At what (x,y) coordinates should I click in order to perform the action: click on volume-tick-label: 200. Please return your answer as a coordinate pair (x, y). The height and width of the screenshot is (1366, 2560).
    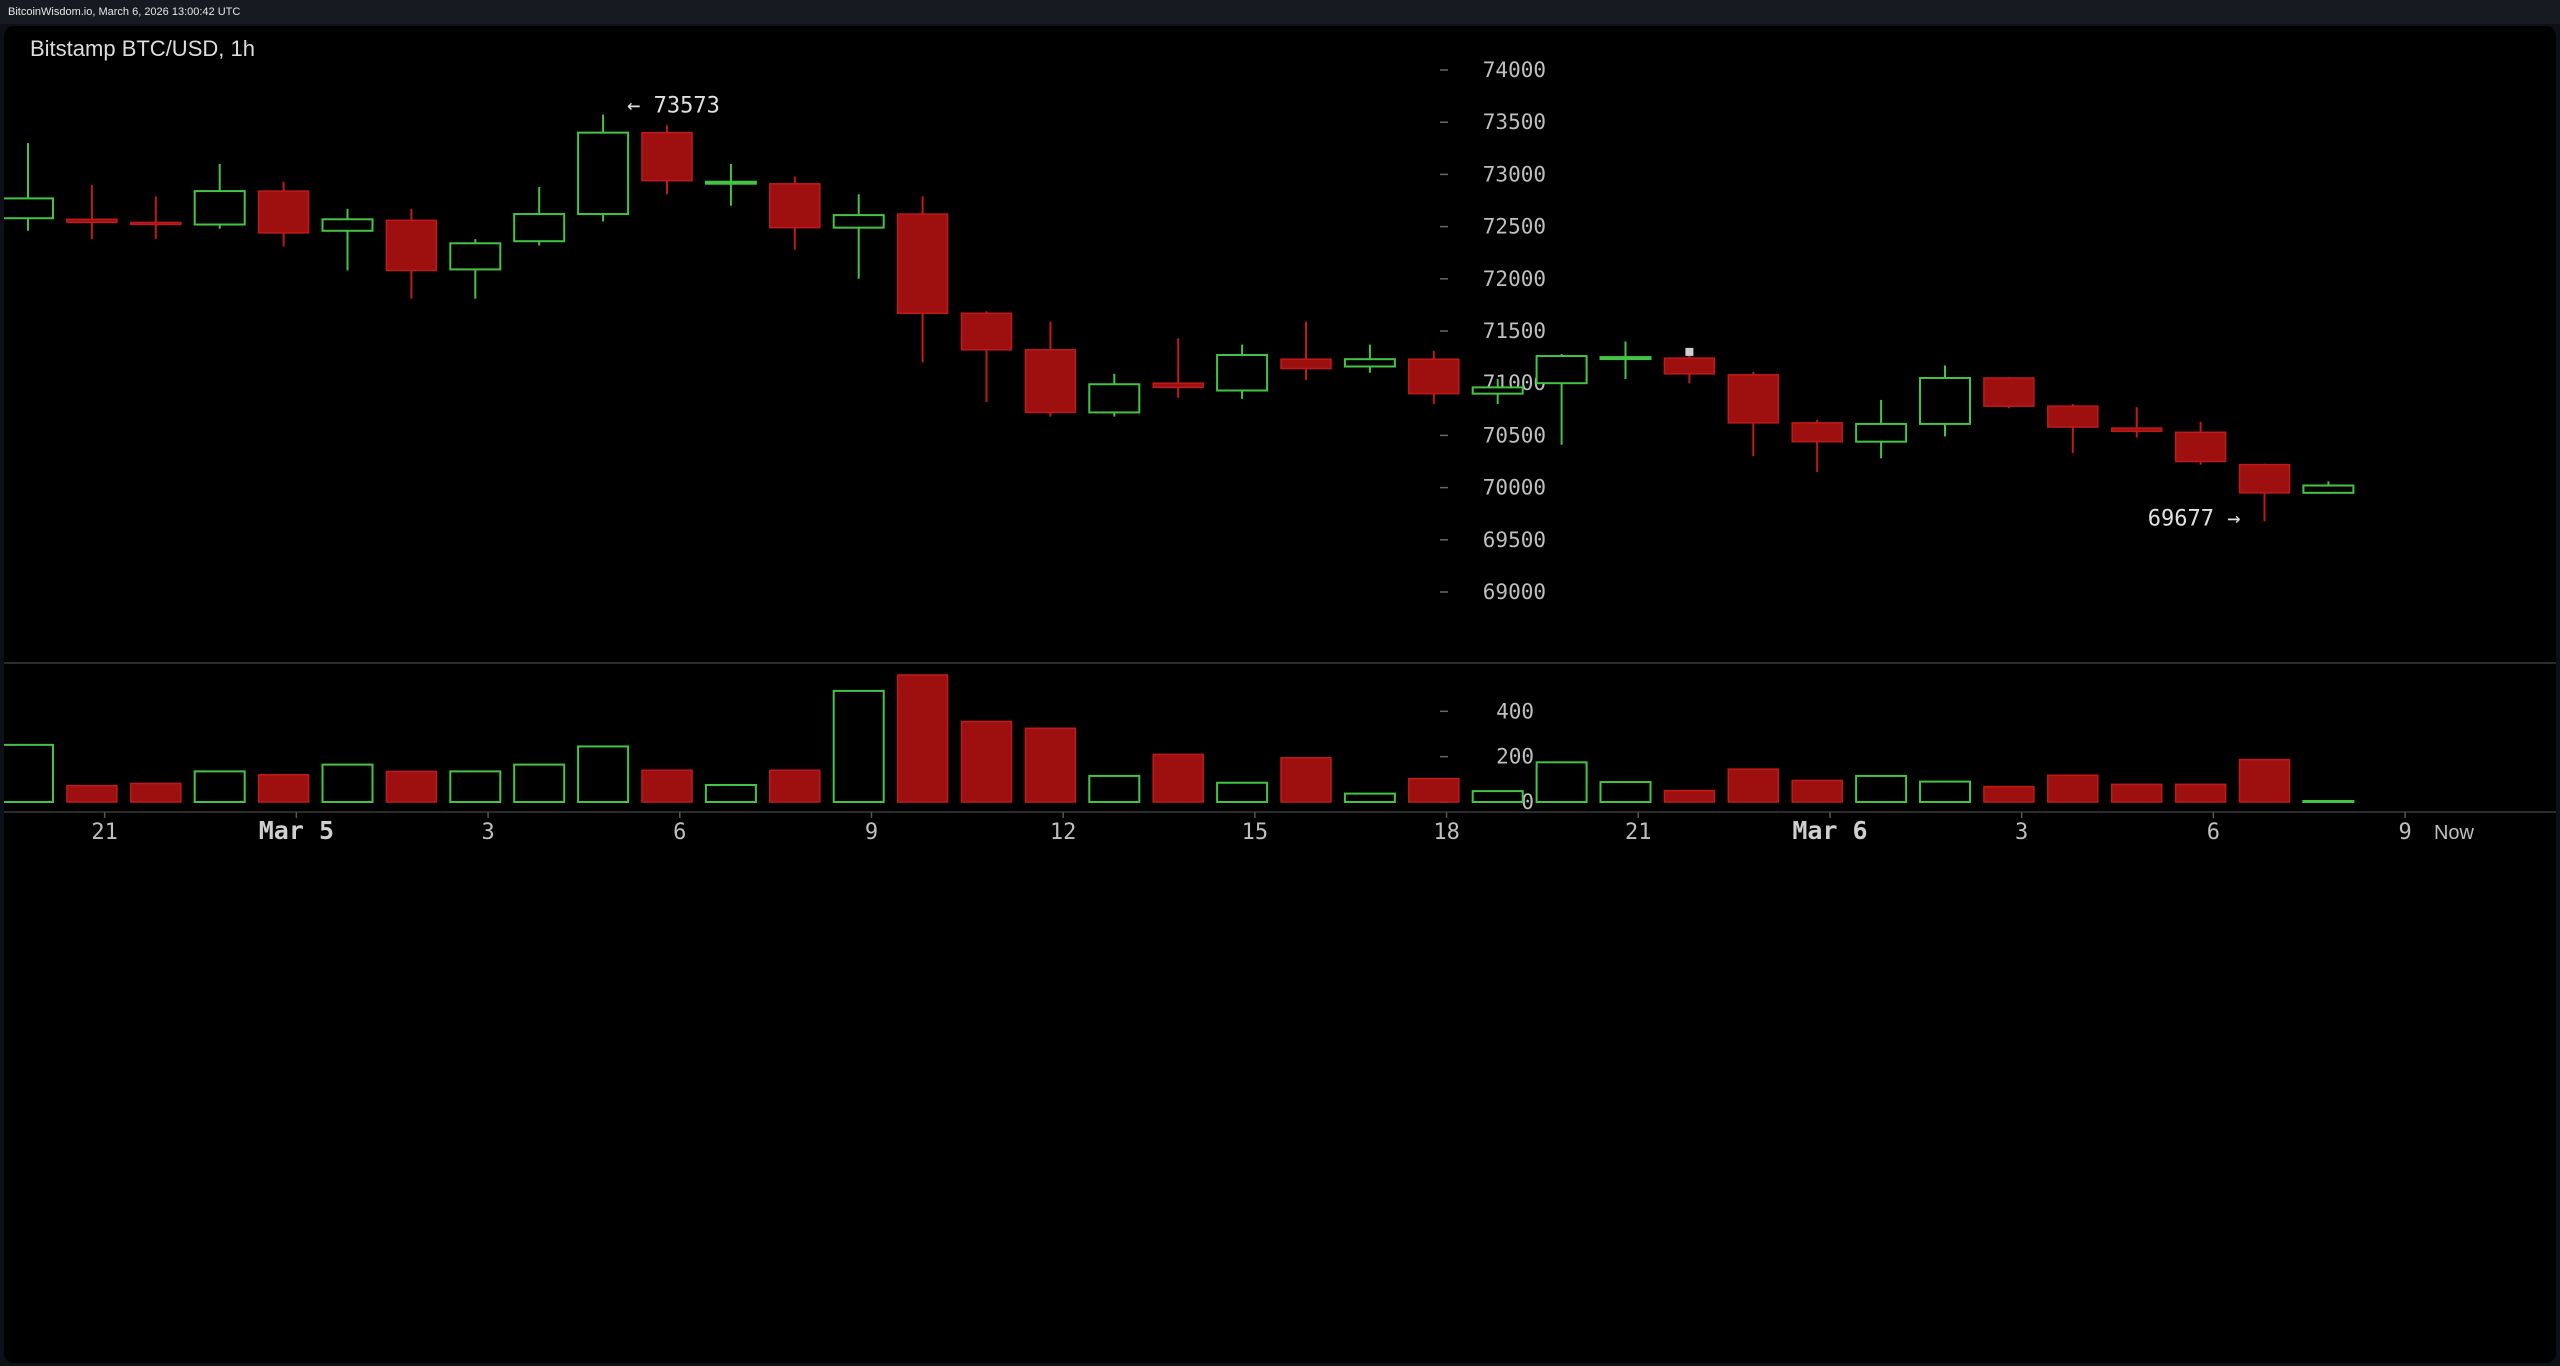
    Looking at the image, I should click on (1515, 757).